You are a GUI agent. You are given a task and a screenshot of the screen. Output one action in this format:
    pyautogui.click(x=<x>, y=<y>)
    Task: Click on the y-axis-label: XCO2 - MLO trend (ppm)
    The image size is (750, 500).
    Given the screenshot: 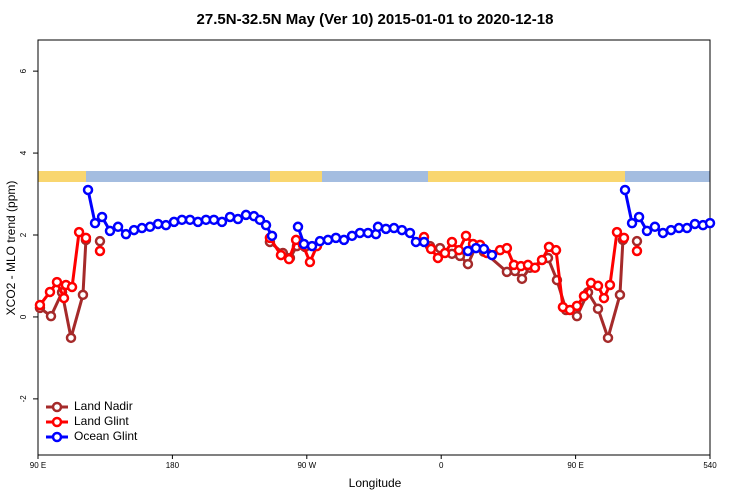 What is the action you would take?
    pyautogui.click(x=11, y=248)
    